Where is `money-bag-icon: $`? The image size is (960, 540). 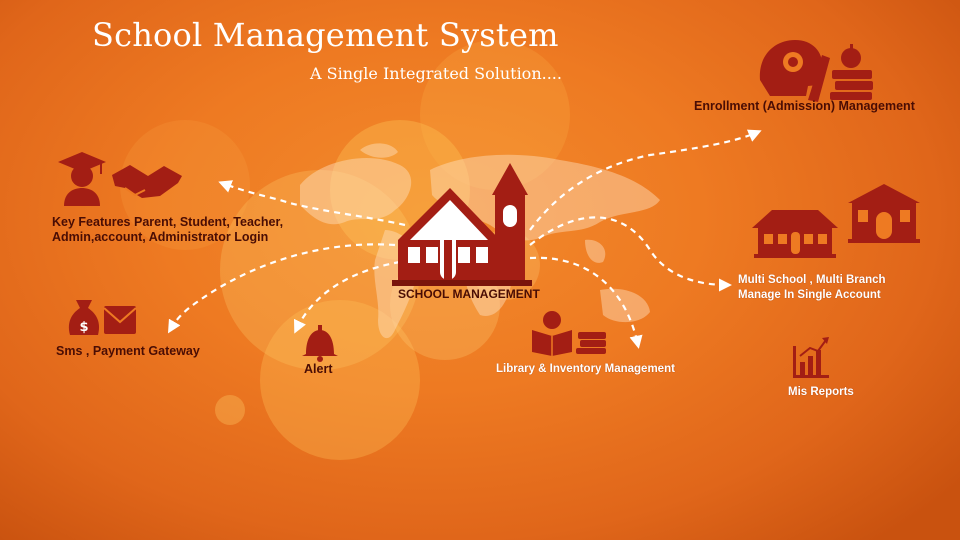
money-bag-icon: $ is located at coordinates (84, 317).